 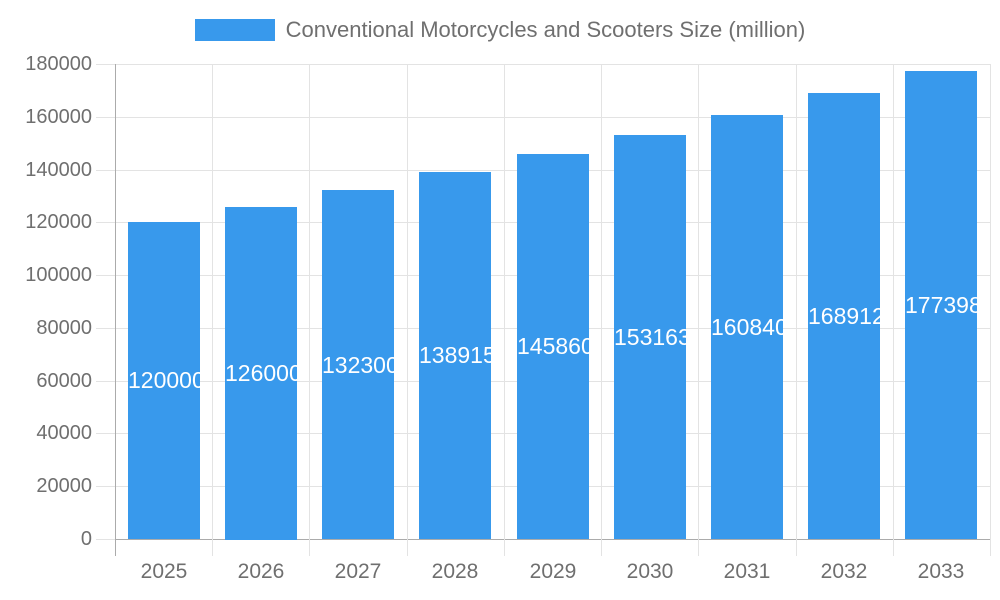 What do you see at coordinates (941, 571) in the screenshot?
I see `x-axis-tick-label: 2033` at bounding box center [941, 571].